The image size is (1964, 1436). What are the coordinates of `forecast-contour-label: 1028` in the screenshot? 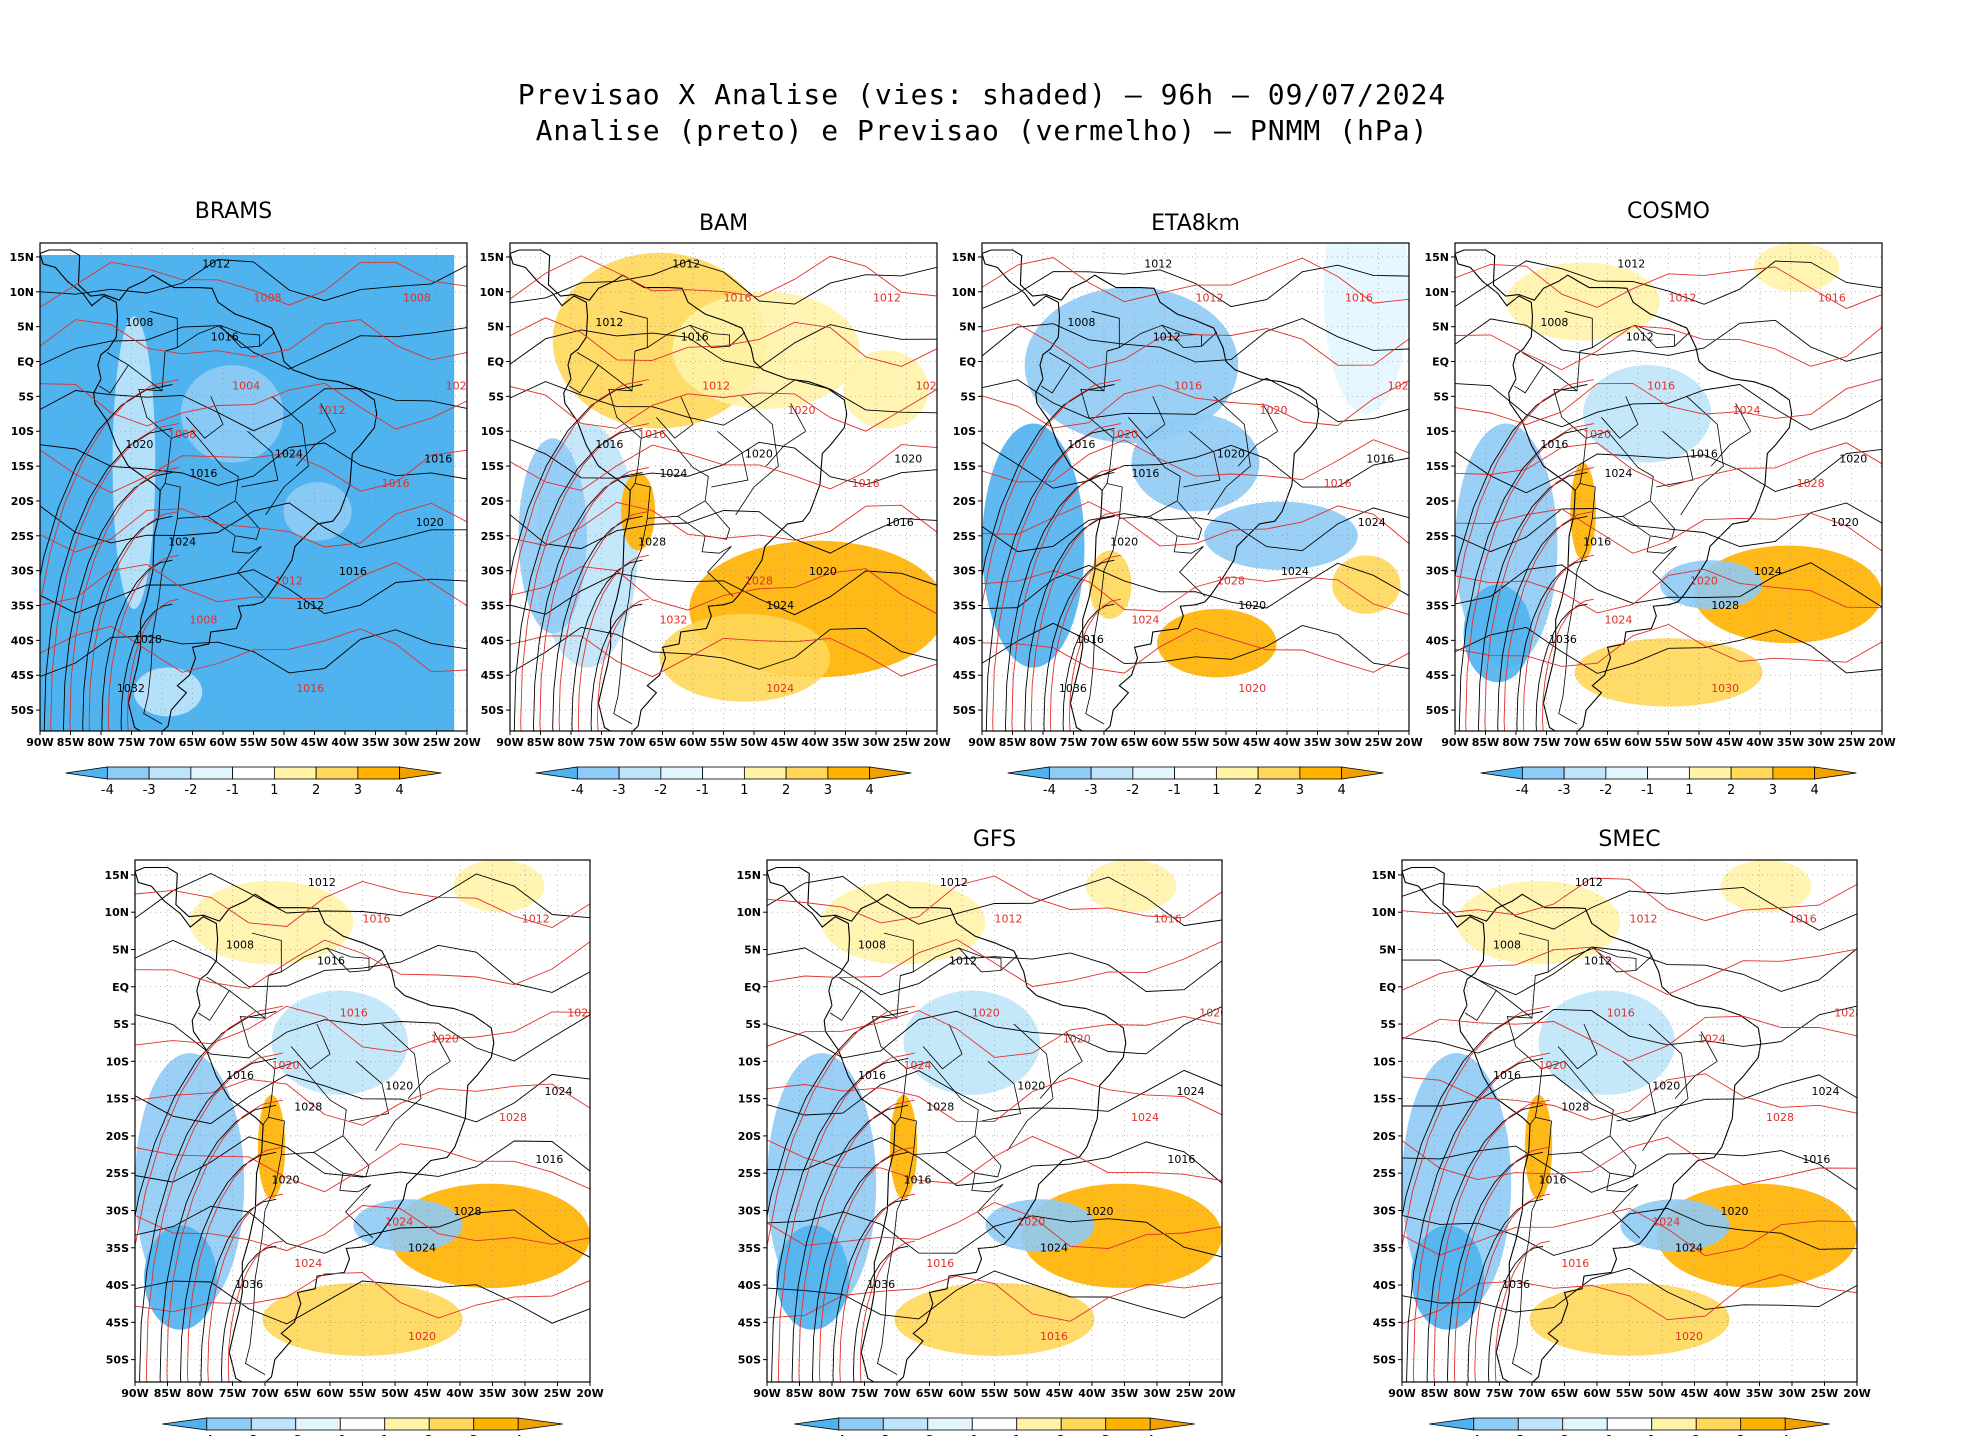 It's located at (759, 581).